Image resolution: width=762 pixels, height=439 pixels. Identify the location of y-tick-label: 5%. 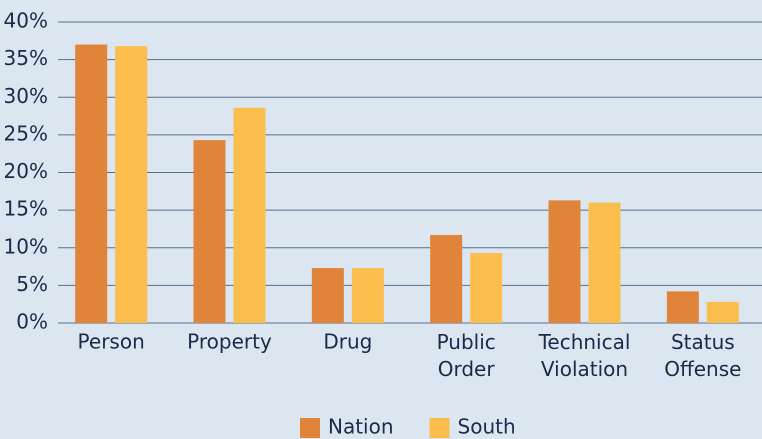
(32, 284).